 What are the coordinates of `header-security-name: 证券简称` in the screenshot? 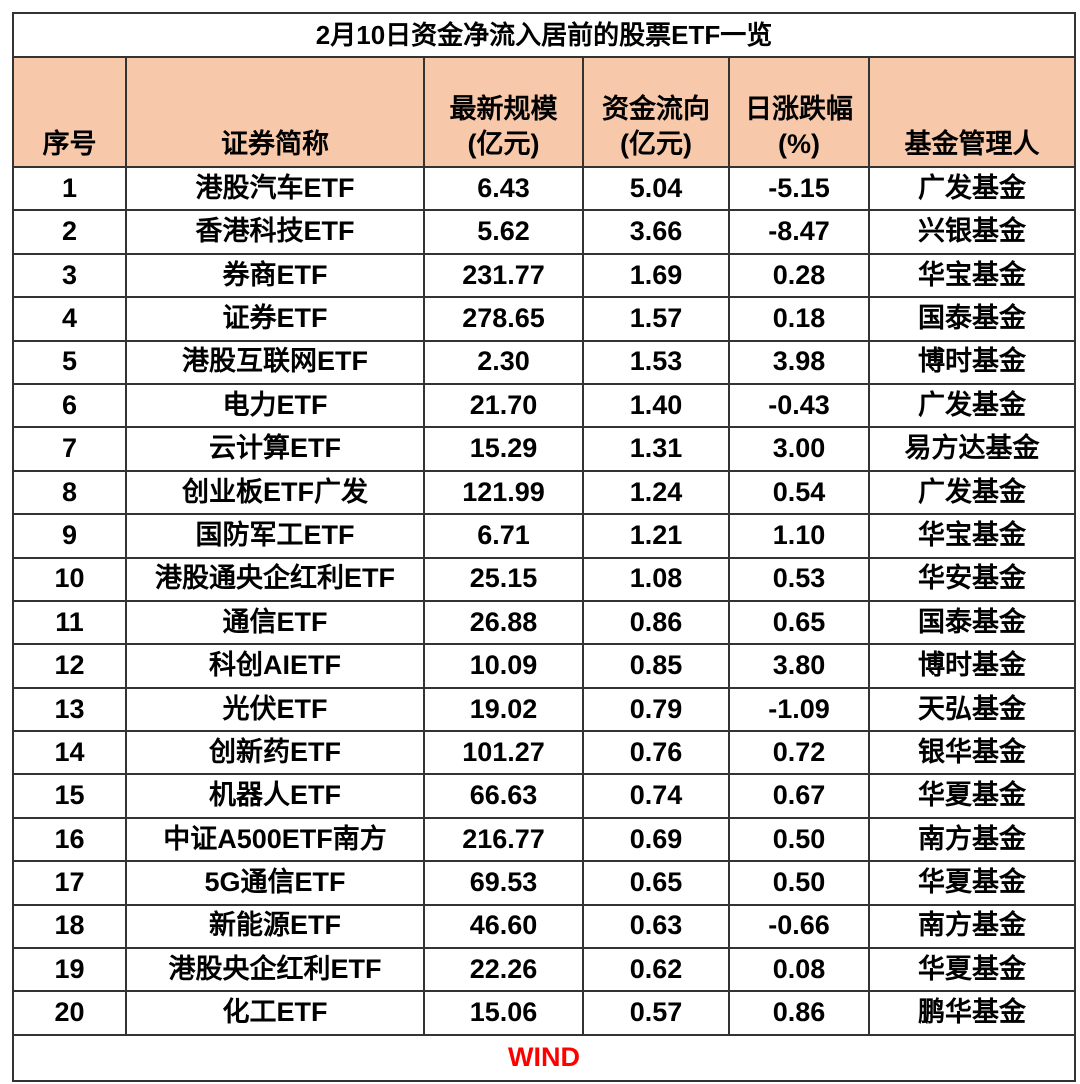 It's located at (275, 112).